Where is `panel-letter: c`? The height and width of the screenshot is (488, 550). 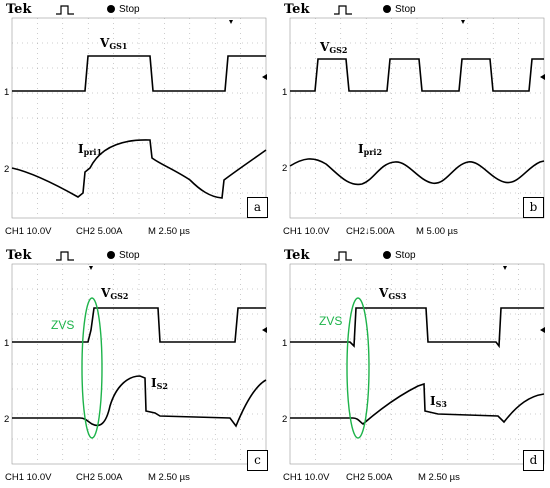
panel-letter: c is located at coordinates (257, 460).